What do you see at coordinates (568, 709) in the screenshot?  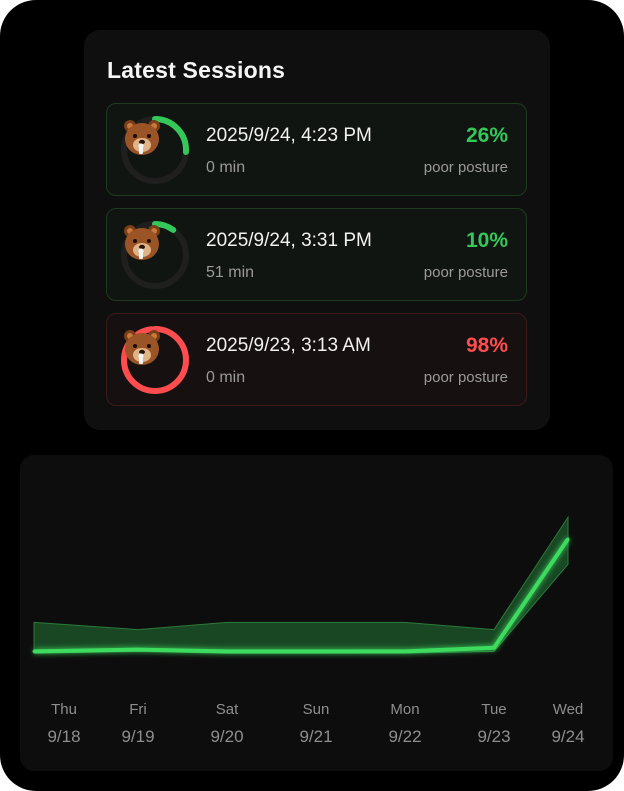 I see `x-tick-day: Wed` at bounding box center [568, 709].